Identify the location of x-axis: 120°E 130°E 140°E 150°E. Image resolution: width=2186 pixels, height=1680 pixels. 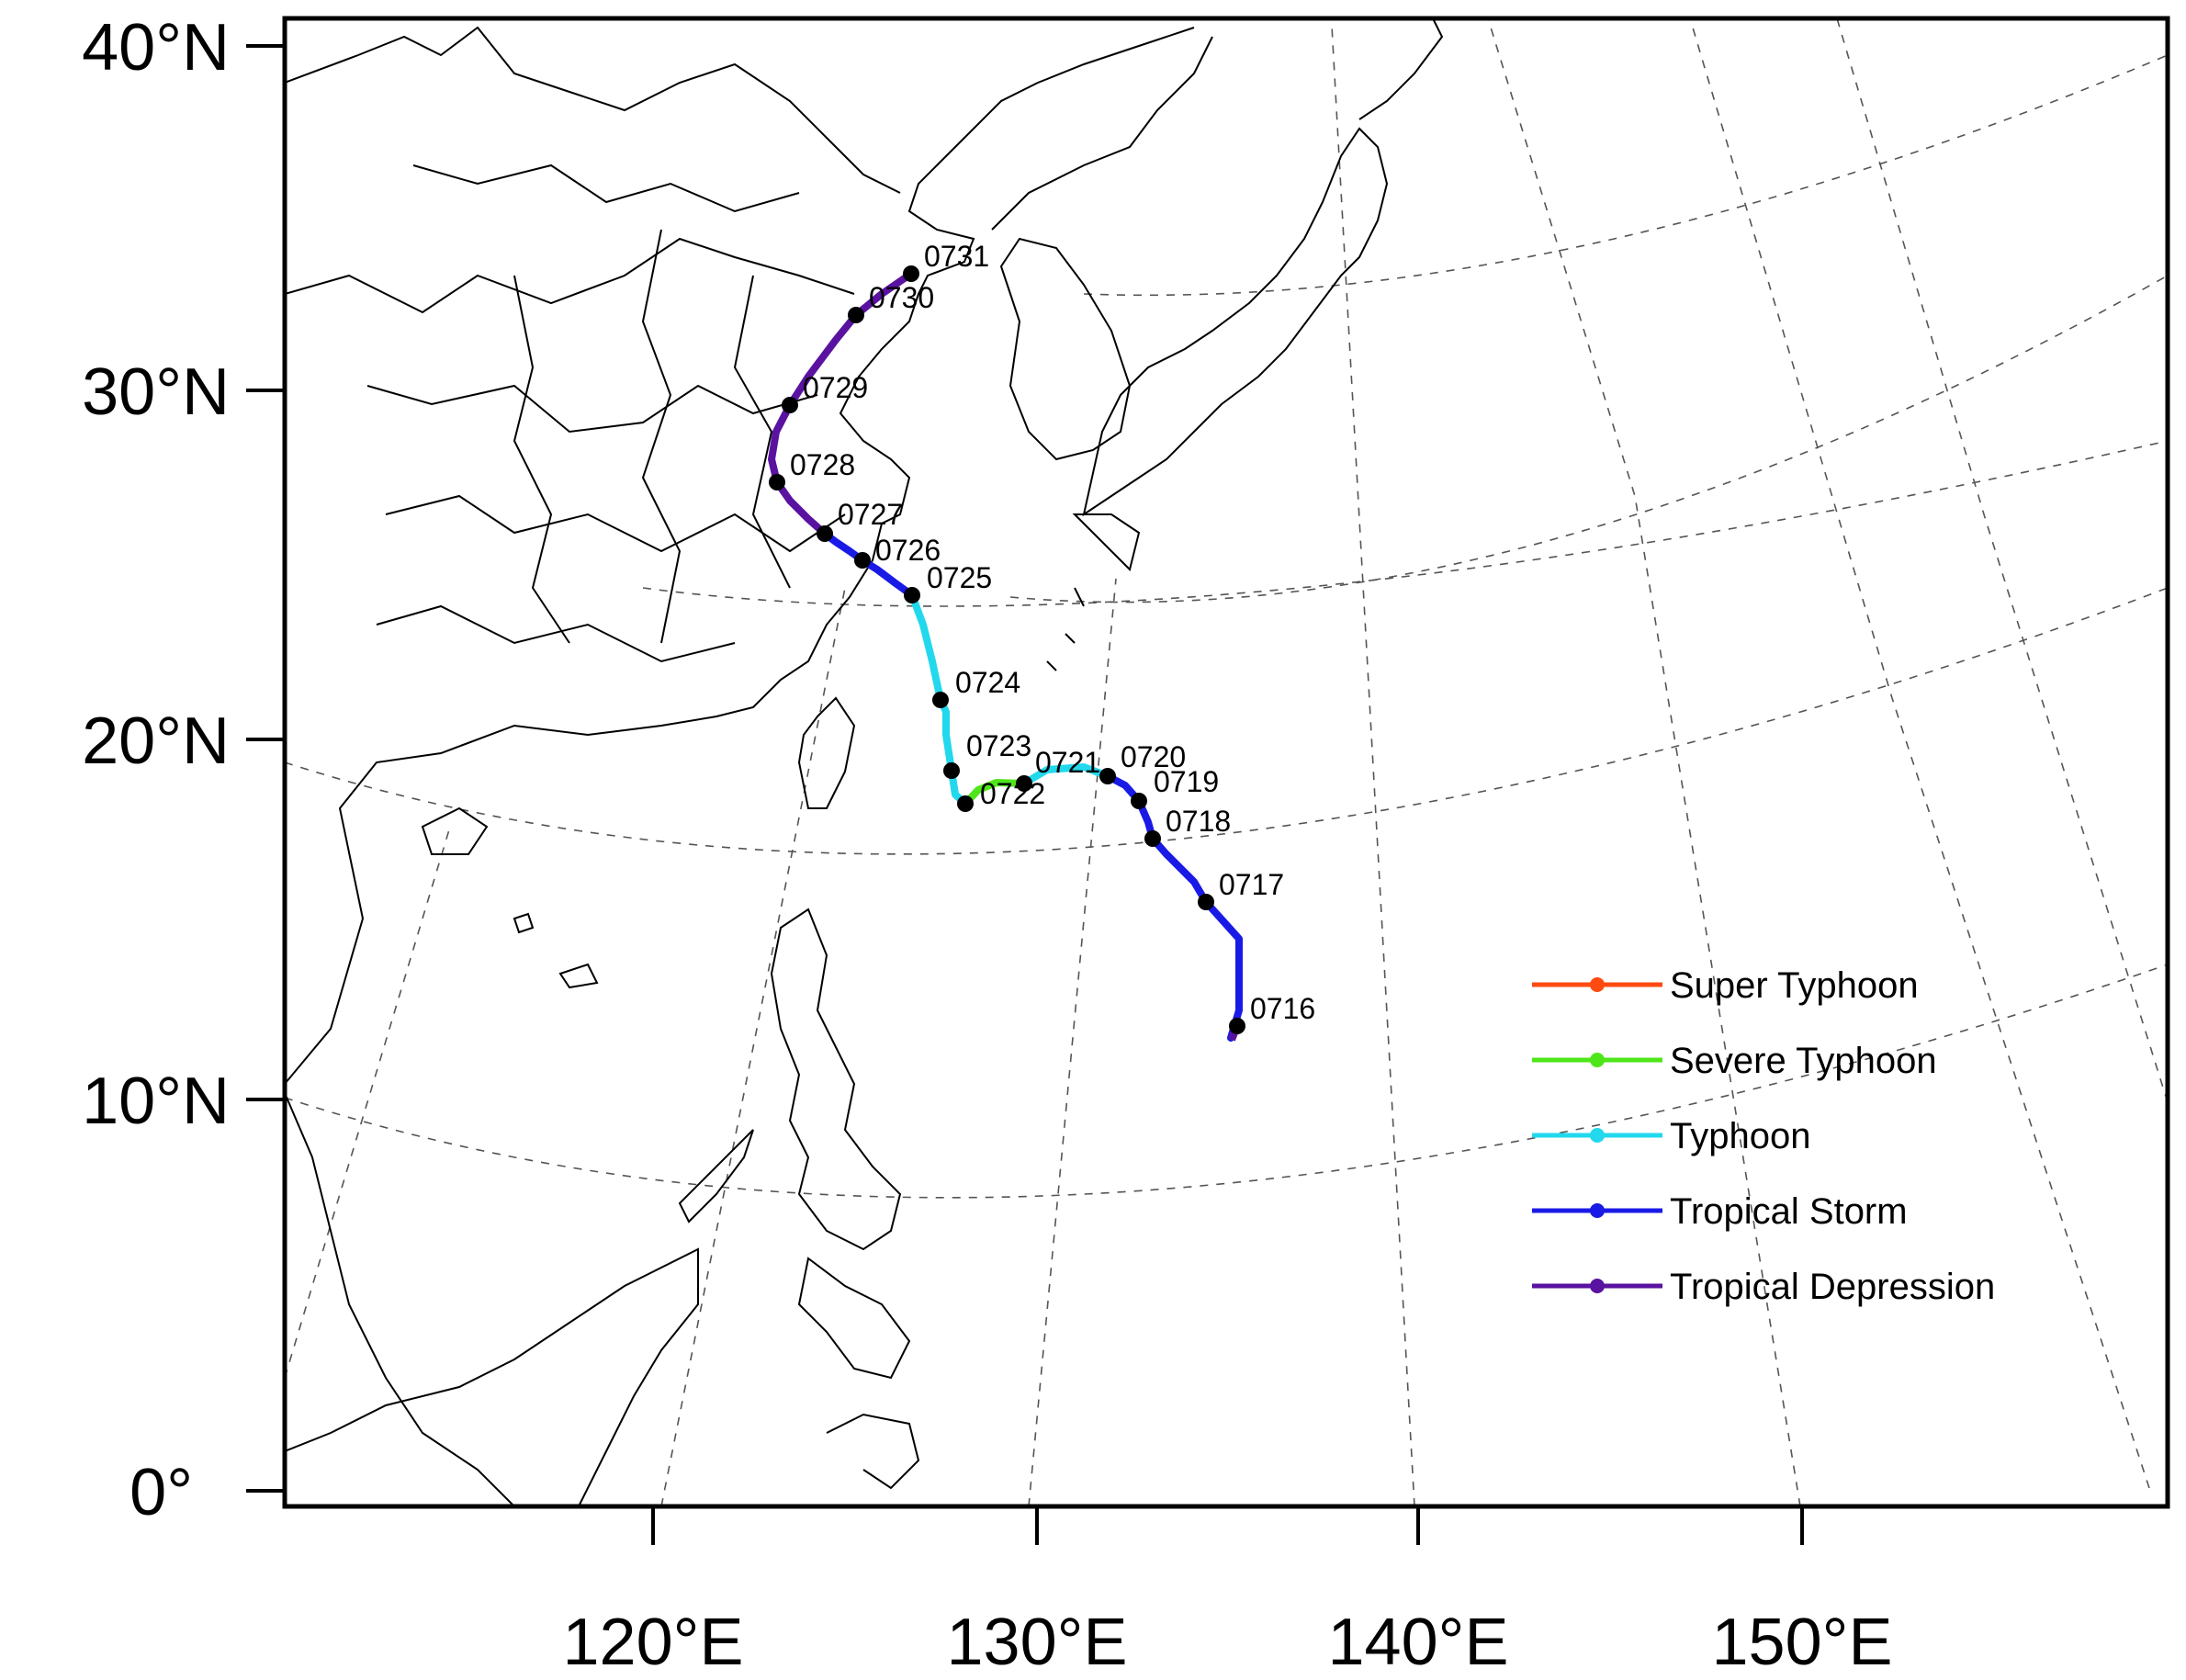
(1228, 1592).